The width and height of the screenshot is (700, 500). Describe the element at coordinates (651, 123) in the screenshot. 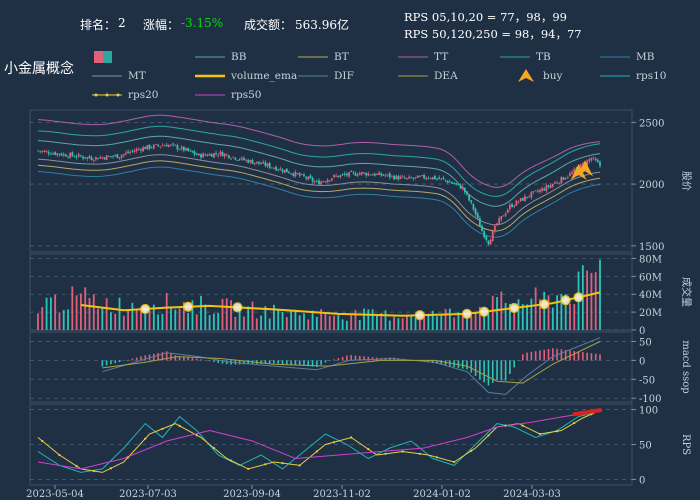

I see `y-tick-label: 2500` at that location.